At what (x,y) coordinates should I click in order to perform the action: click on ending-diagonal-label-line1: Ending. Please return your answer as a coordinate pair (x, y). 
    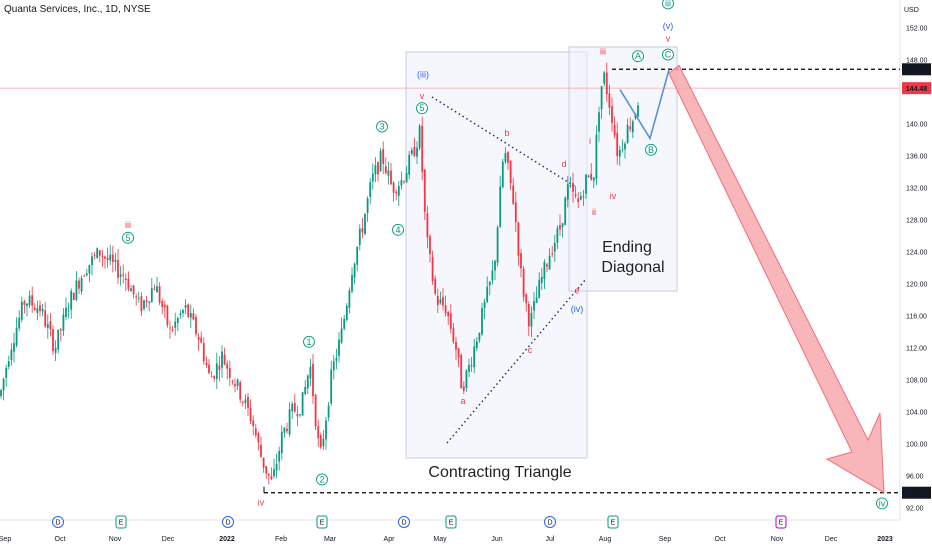
    Looking at the image, I should click on (627, 247).